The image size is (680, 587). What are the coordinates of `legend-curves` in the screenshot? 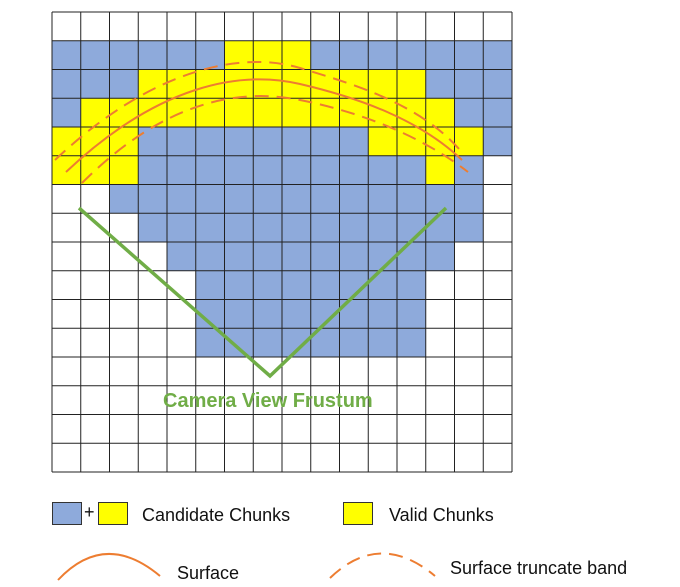 It's located at (246, 566).